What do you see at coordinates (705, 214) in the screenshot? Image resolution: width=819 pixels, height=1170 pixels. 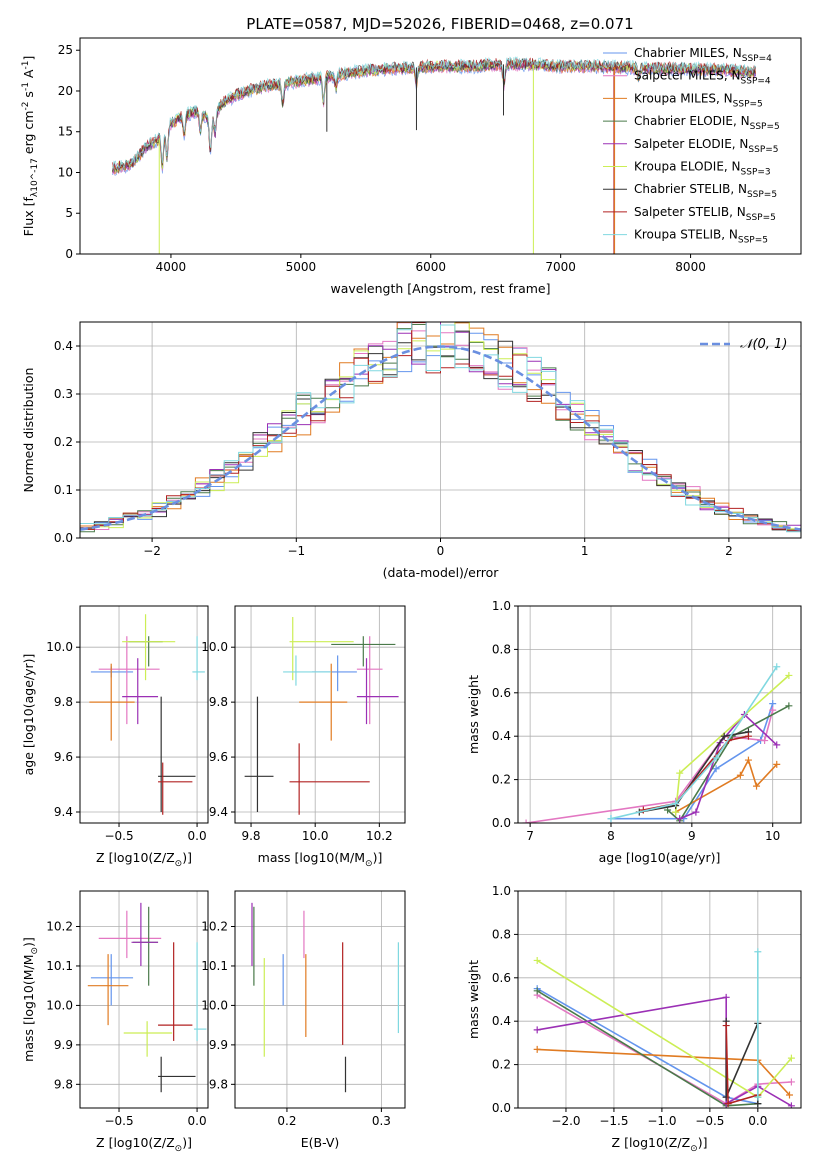 I see `legend-entry: Salpeter STELIB, NSSP=5` at bounding box center [705, 214].